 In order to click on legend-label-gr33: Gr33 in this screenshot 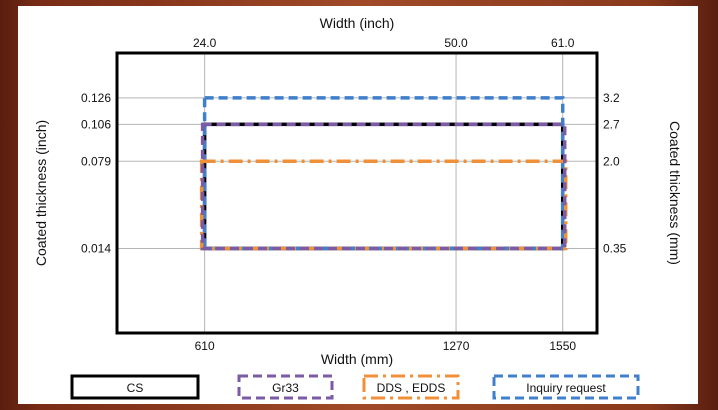, I will do `click(285, 388)`.